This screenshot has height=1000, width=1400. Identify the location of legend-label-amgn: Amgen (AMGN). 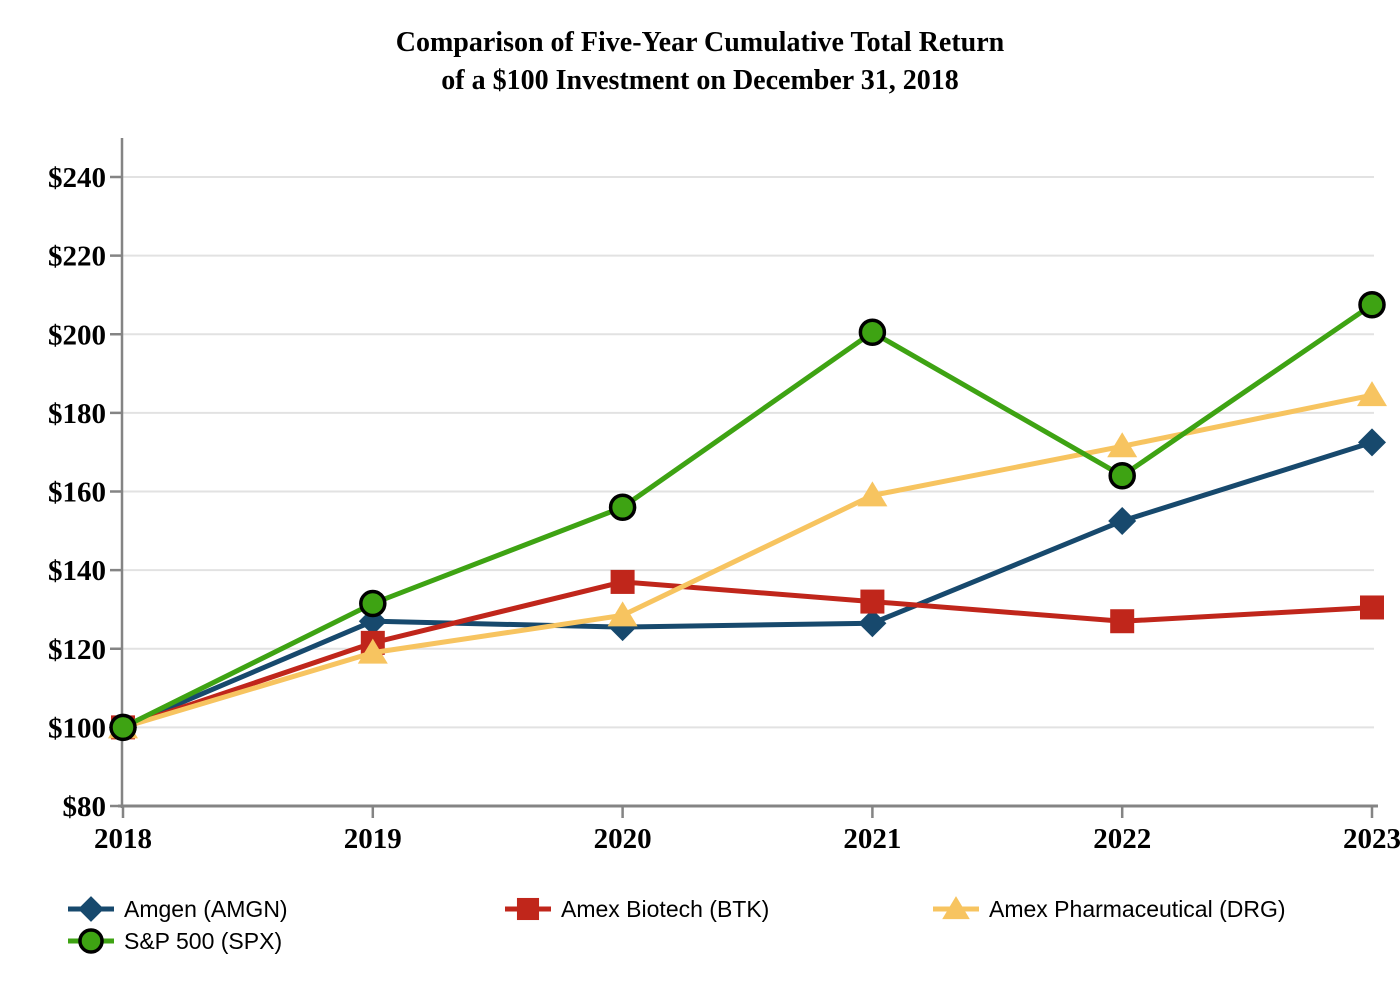
(206, 908).